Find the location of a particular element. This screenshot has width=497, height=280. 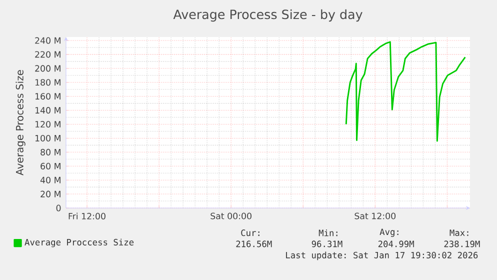

y-tick-label: 60 M is located at coordinates (50, 166).